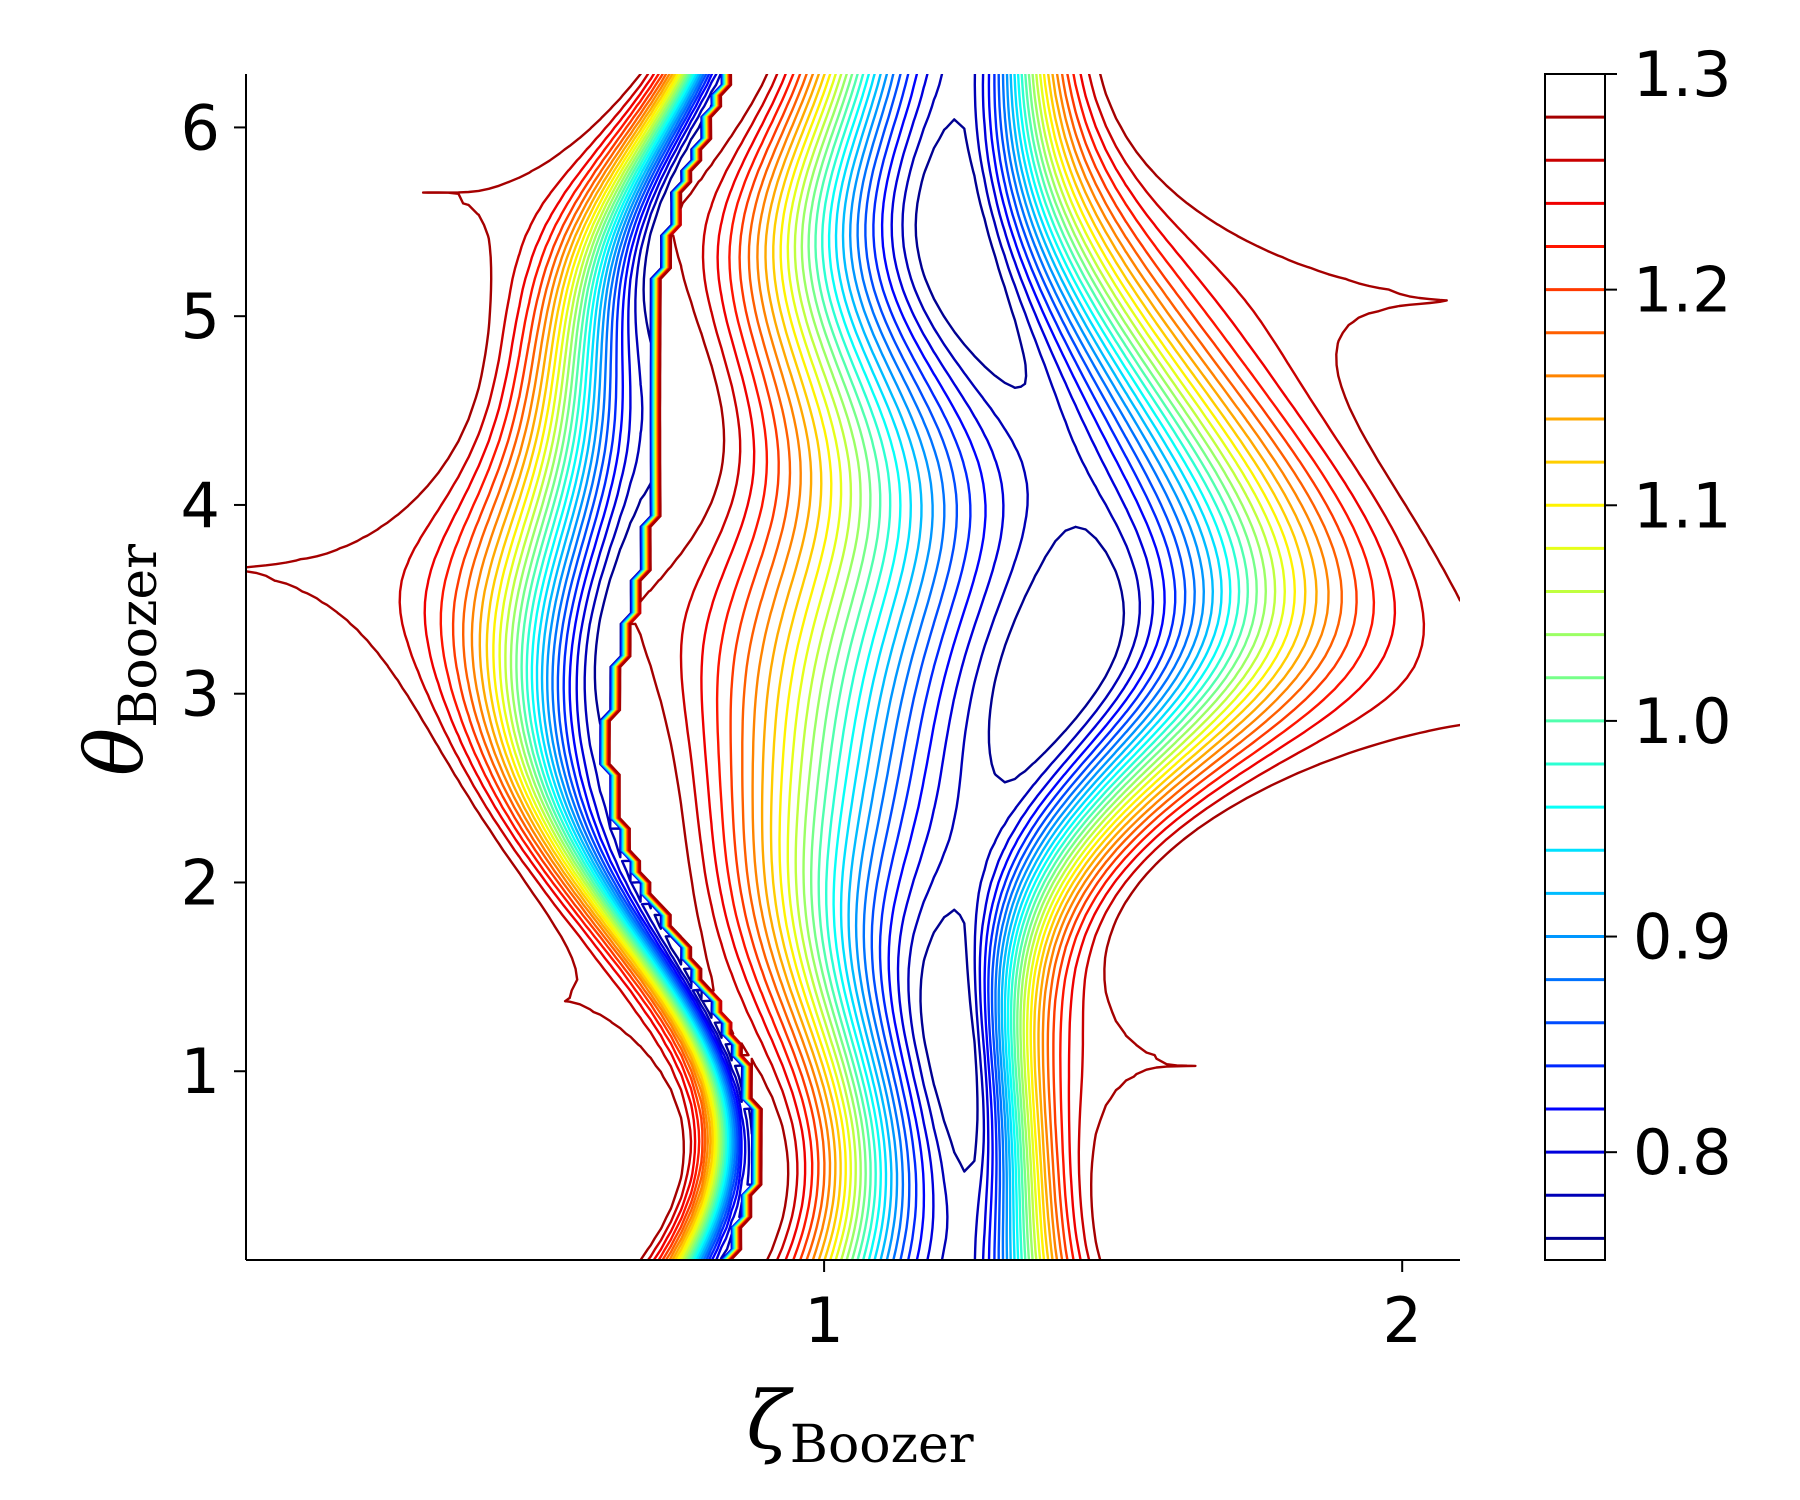  I want to click on y-tick-label: 1, so click(200, 1071).